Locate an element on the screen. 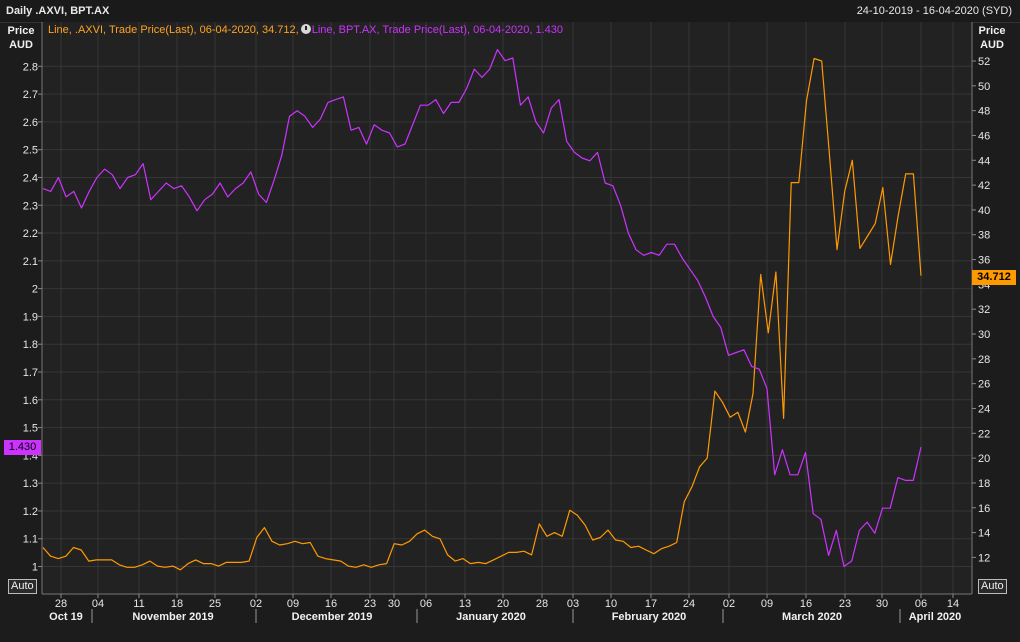 Image resolution: width=1020 pixels, height=642 pixels. chart-title: Daily .AXVI, BPT.AX is located at coordinates (58, 11).